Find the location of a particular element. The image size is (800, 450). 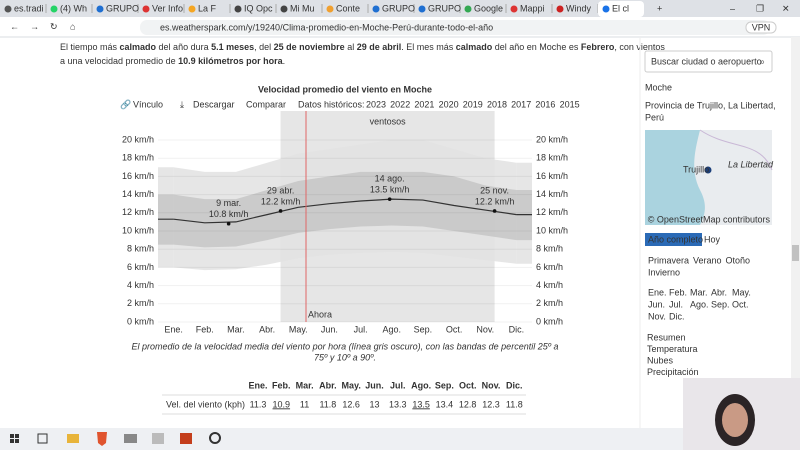

back-button: ← is located at coordinates (14, 26).